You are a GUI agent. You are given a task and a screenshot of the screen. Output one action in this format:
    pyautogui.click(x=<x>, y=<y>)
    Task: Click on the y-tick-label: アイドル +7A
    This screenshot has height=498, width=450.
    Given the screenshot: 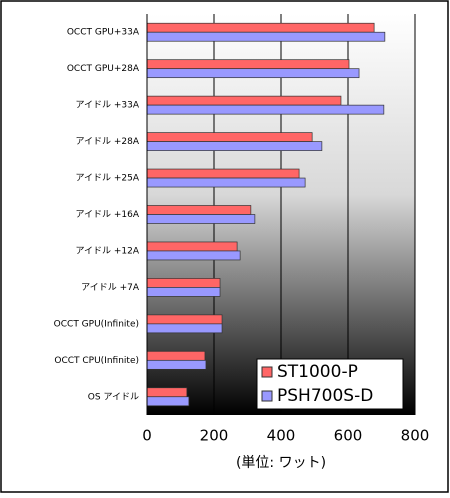 What is the action you would take?
    pyautogui.click(x=110, y=288)
    